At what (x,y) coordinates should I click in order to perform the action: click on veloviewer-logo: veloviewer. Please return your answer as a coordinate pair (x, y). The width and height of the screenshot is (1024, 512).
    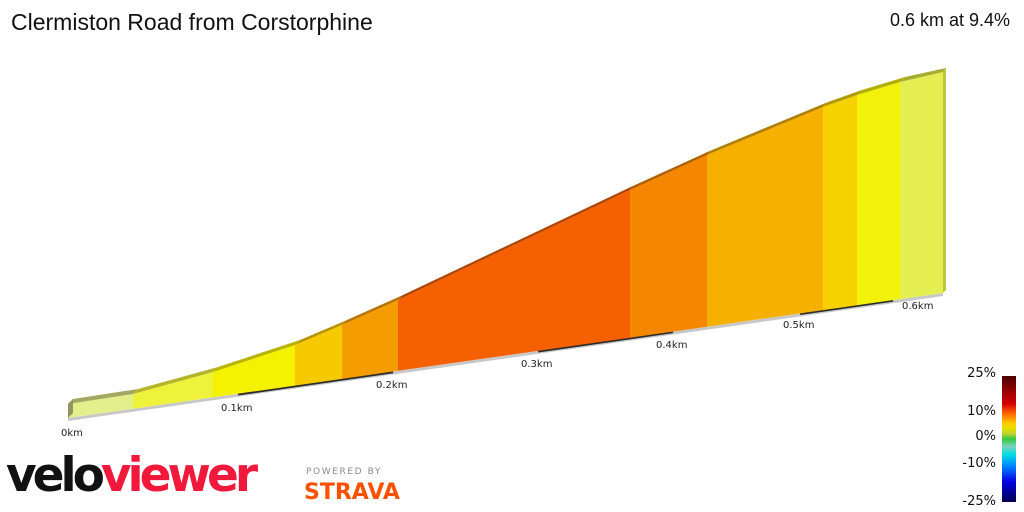
    Looking at the image, I should click on (132, 475).